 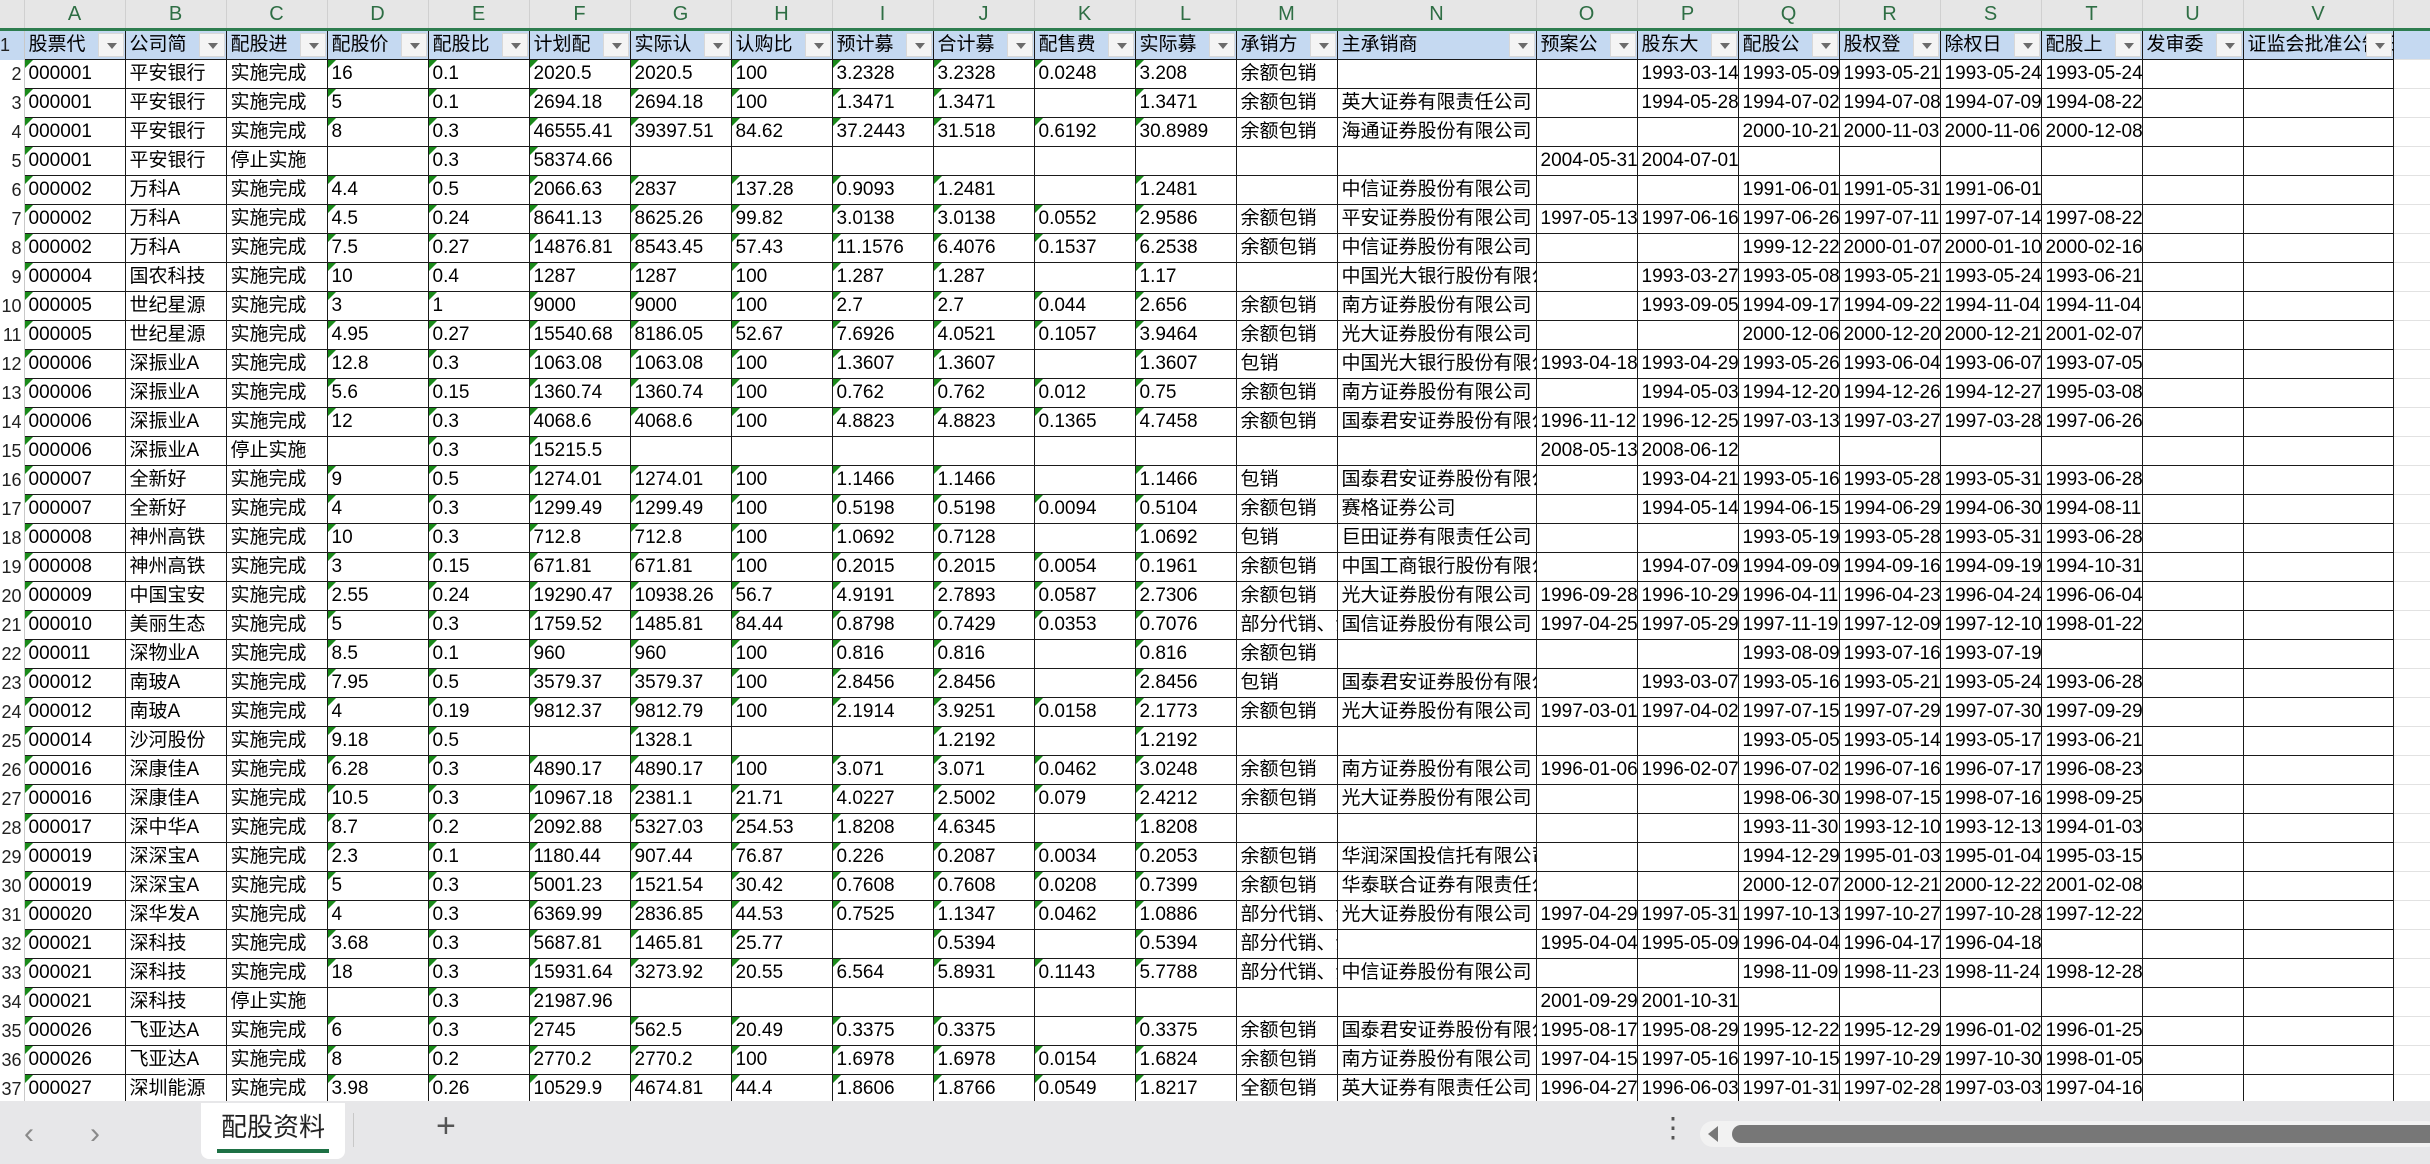 I want to click on header-cell: 主承销商, so click(x=1436, y=44).